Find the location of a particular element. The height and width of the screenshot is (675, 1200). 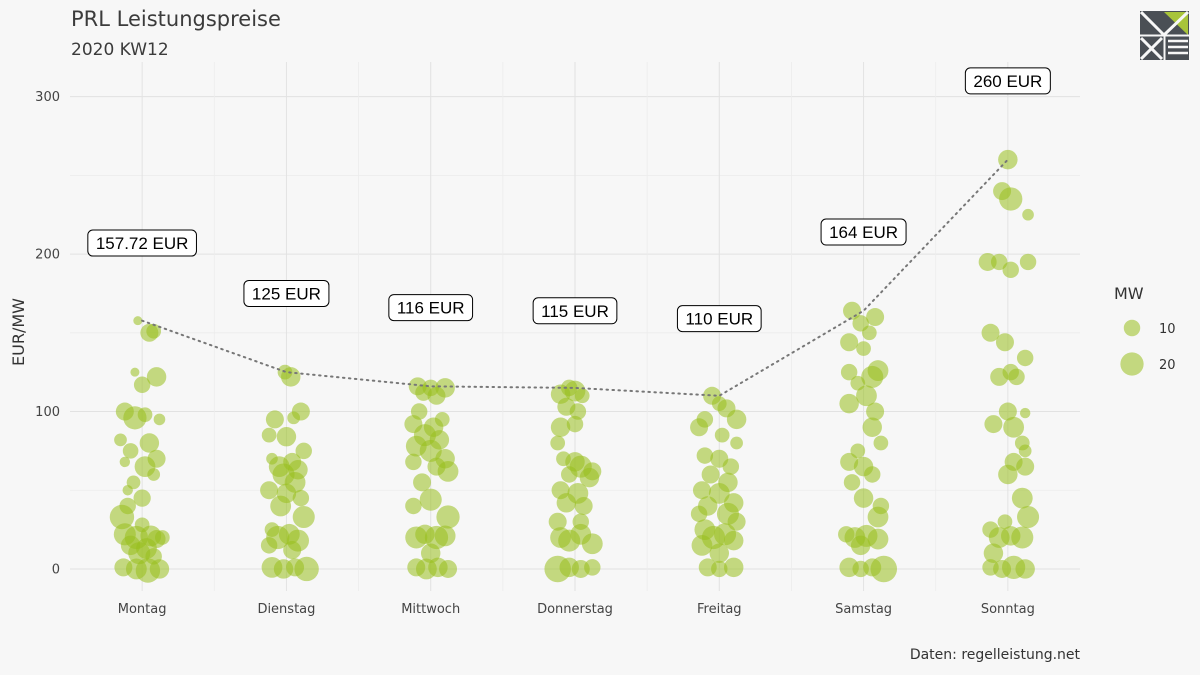

y-tick-label: 100 is located at coordinates (47, 412).